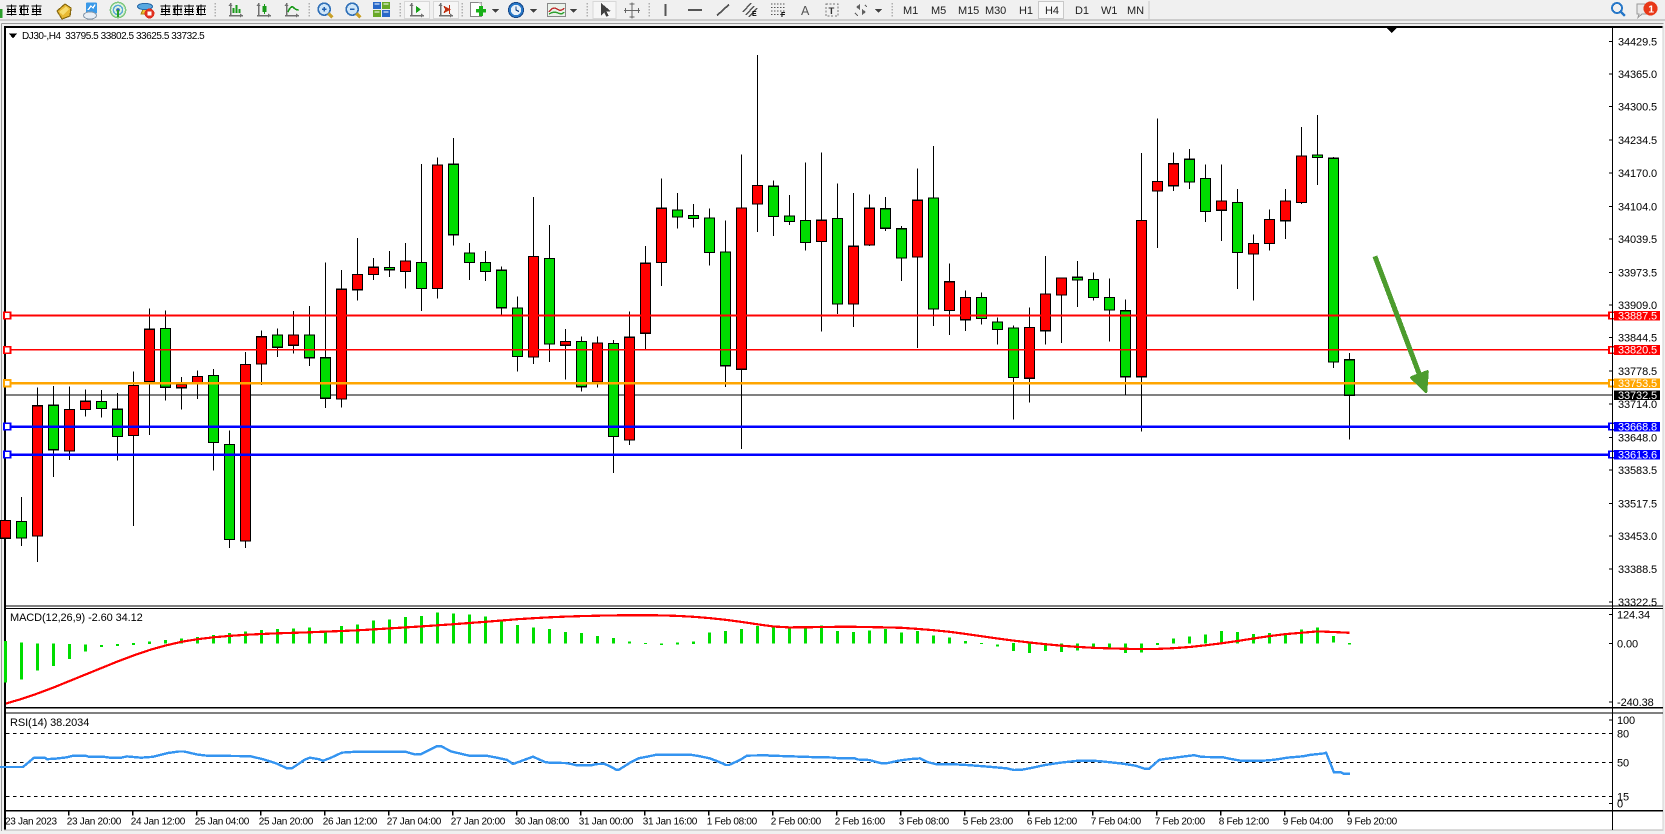 The width and height of the screenshot is (1665, 834). I want to click on svg-text: 24 Jan 12:00, so click(158, 822).